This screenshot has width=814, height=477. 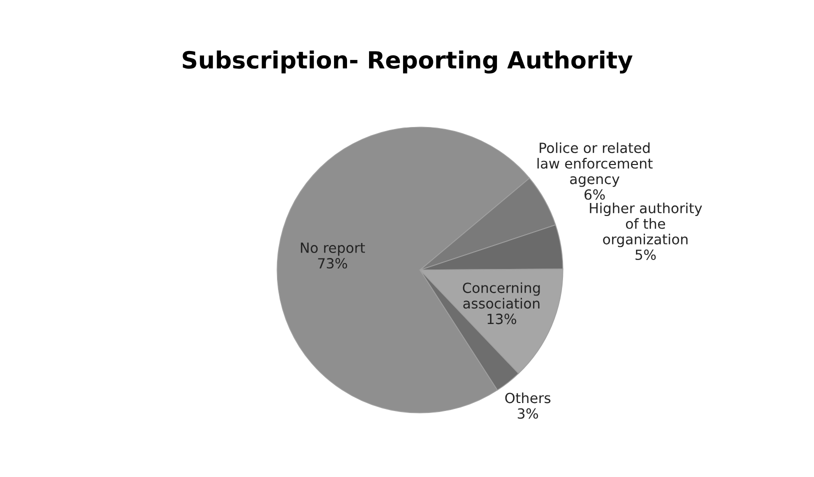 What do you see at coordinates (595, 164) in the screenshot?
I see `slice-label: Police or related law enforcement agency` at bounding box center [595, 164].